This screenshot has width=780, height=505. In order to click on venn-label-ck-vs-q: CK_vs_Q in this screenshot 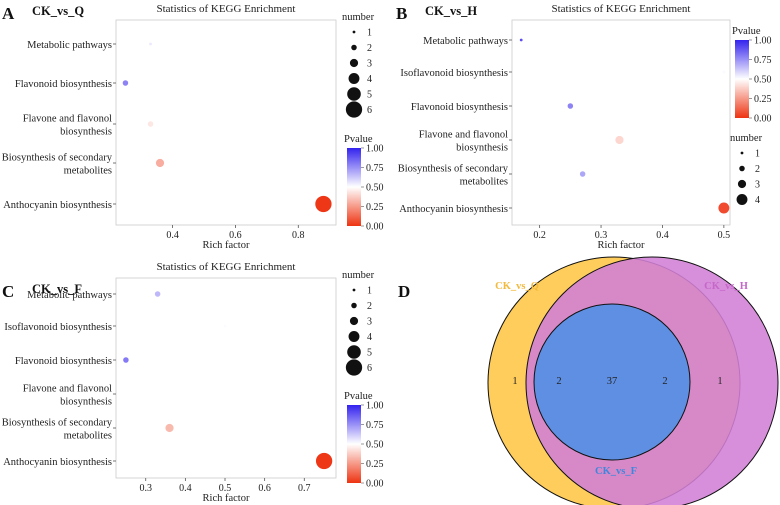, I will do `click(517, 286)`.